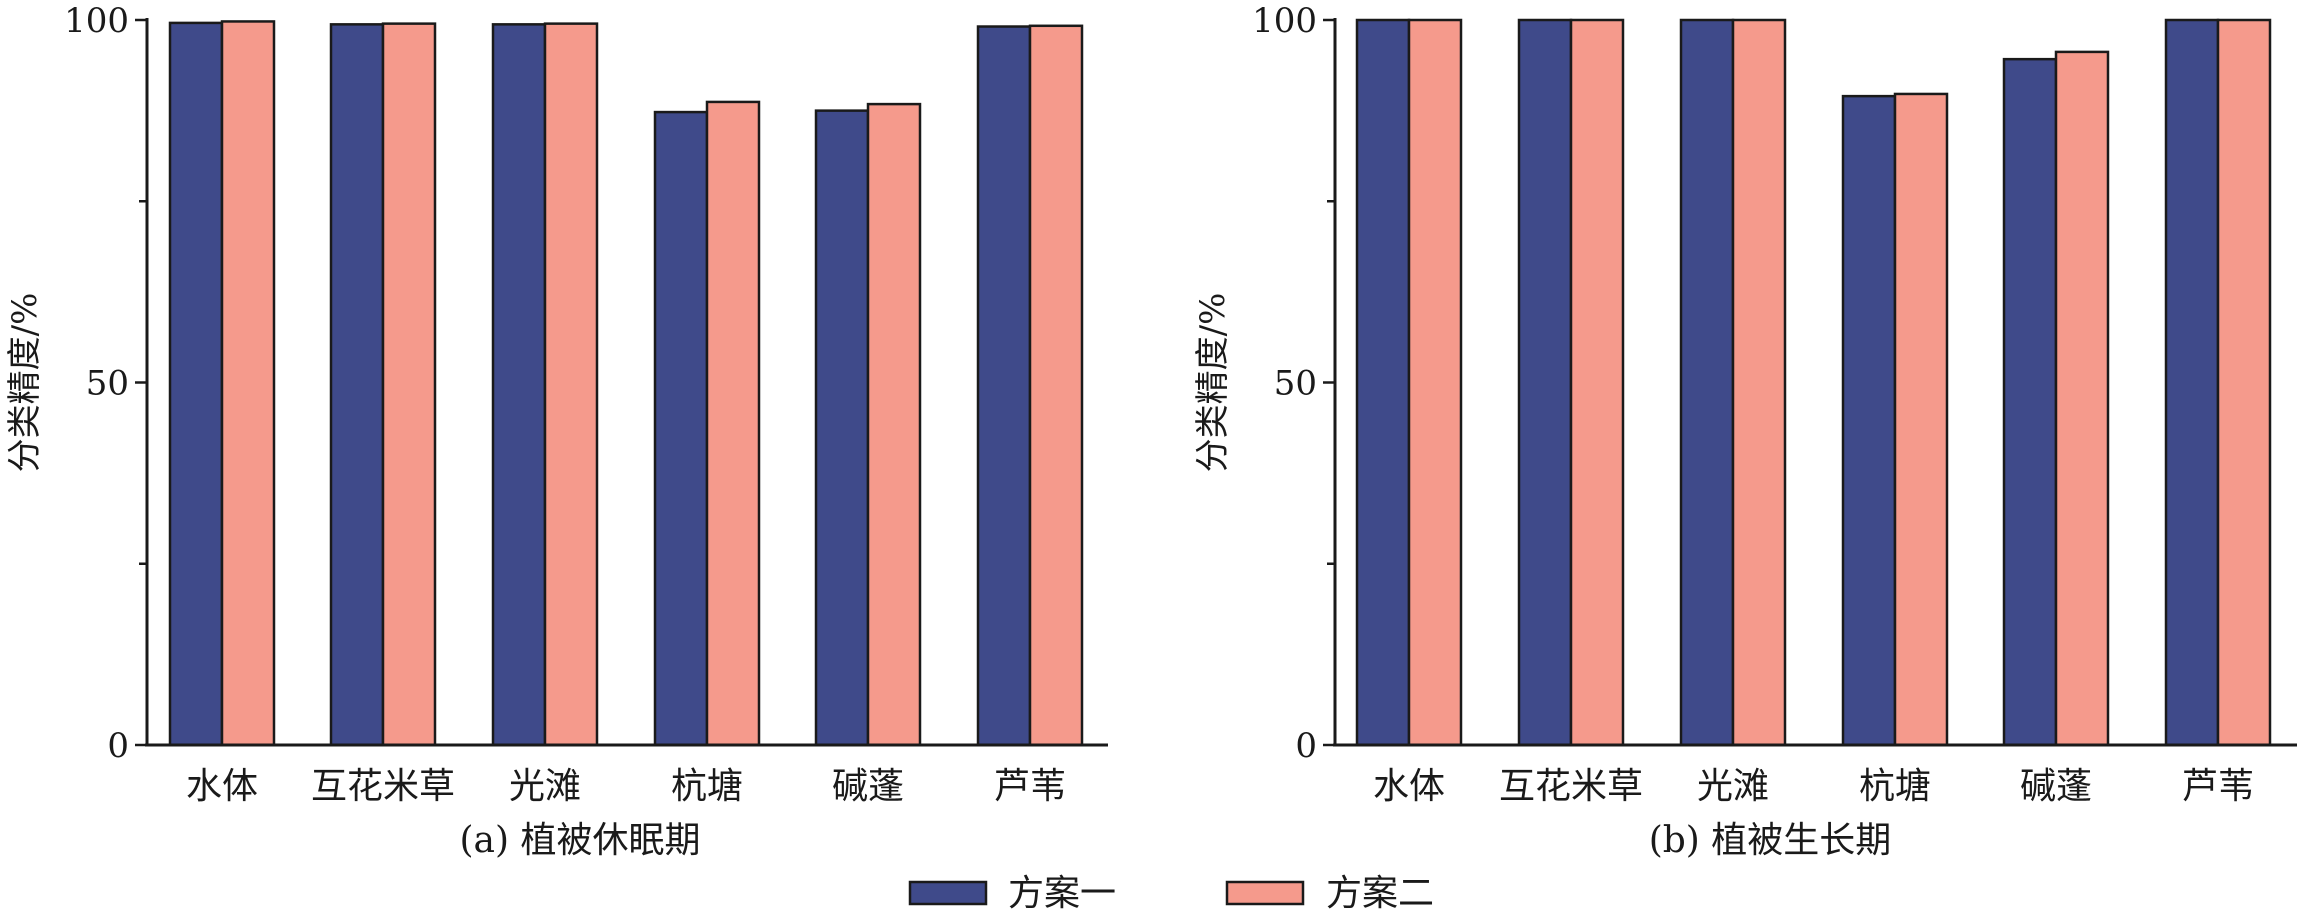 The width and height of the screenshot is (2307, 920). I want to click on panel-caption: (b) 植被生长期, so click(1770, 840).